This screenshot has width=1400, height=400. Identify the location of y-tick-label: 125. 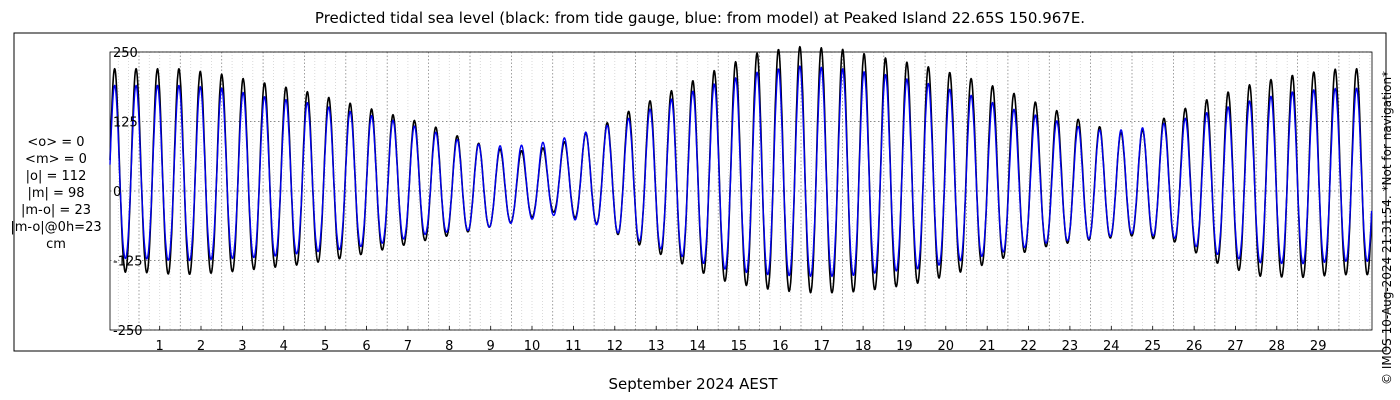
(125, 123).